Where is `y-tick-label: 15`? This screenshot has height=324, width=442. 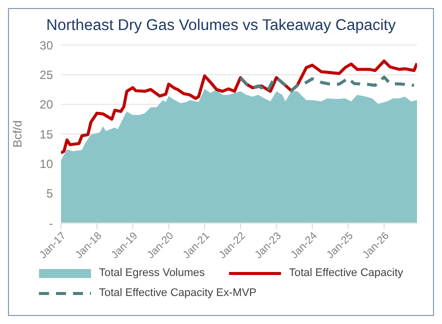
y-tick-label: 15 is located at coordinates (47, 134).